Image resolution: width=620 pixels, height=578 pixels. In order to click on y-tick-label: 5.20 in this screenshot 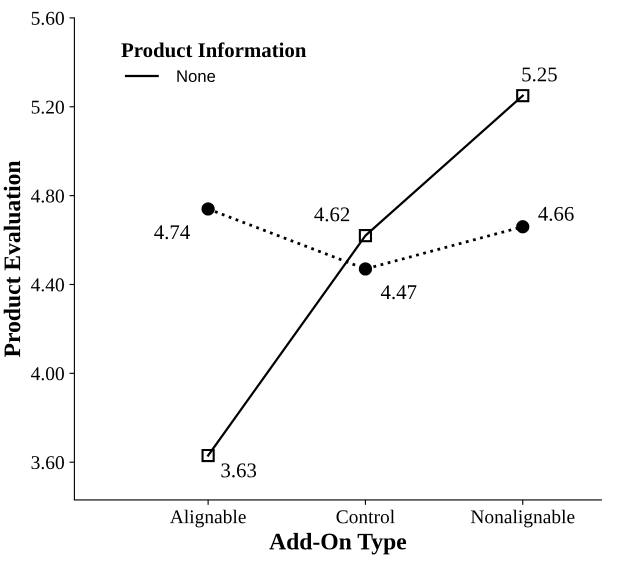, I will do `click(48, 107)`.